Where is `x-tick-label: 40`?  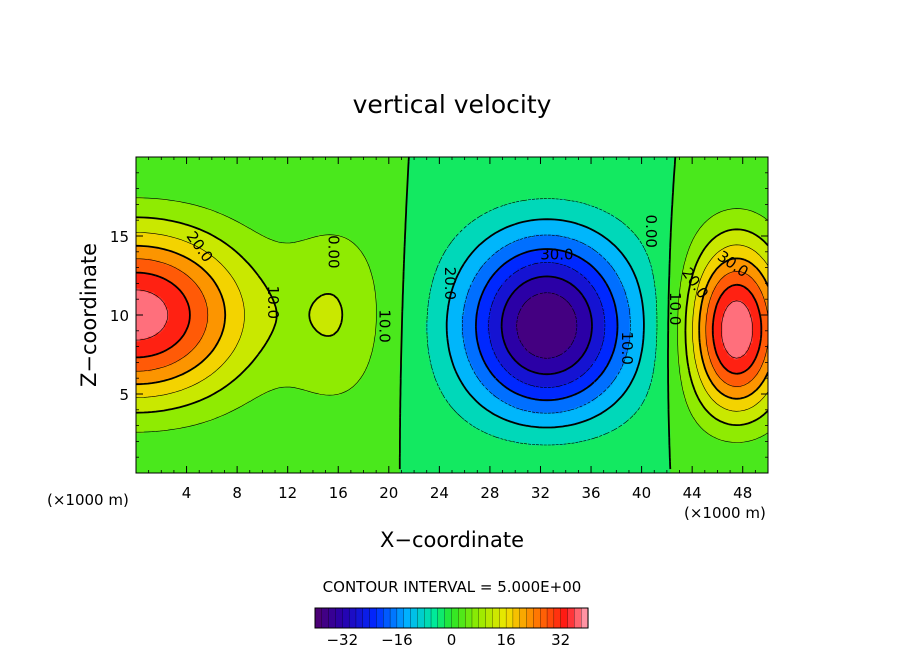
x-tick-label: 40 is located at coordinates (641, 493).